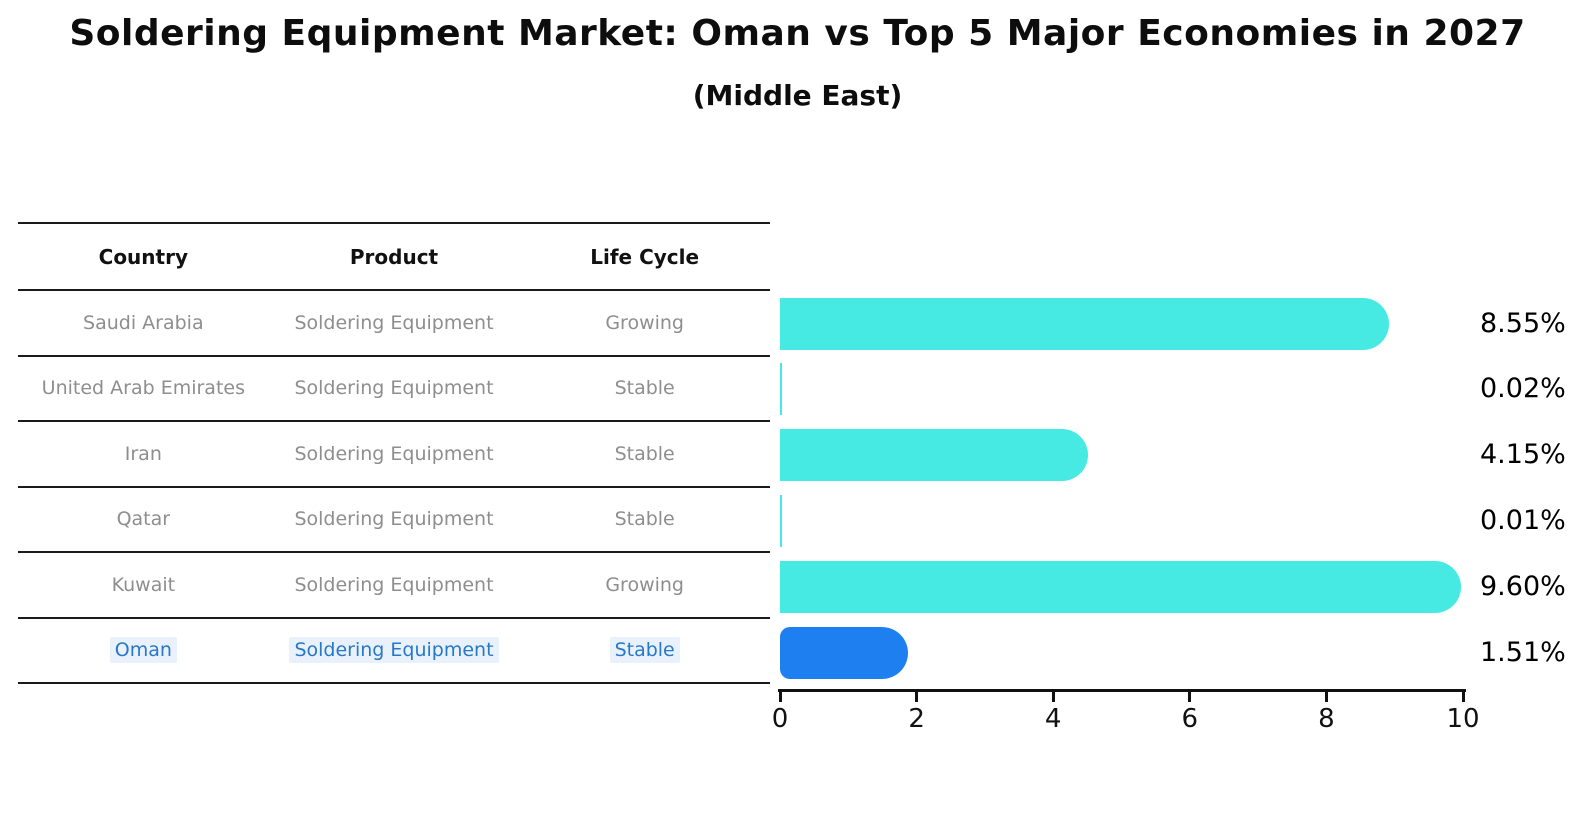 This screenshot has height=823, width=1595. I want to click on table-header-row: Country Product Life Cycle, so click(394, 257).